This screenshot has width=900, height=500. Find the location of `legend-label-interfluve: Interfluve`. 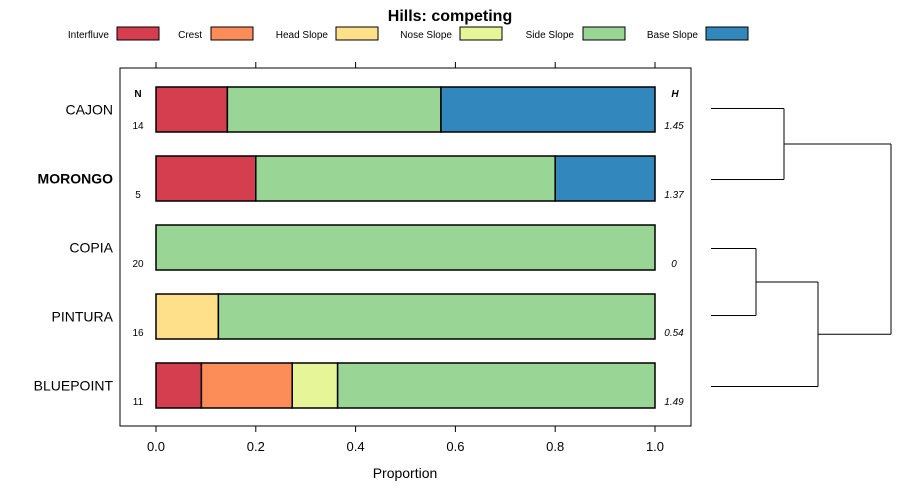

legend-label-interfluve: Interfluve is located at coordinates (89, 35).